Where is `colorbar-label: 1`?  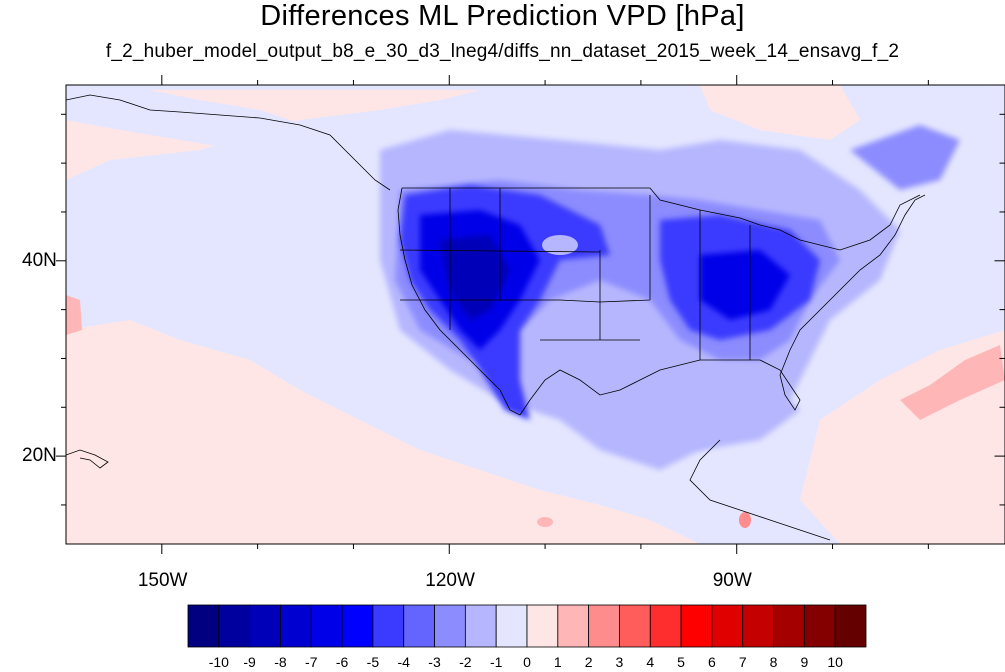
colorbar-label: 1 is located at coordinates (557, 662).